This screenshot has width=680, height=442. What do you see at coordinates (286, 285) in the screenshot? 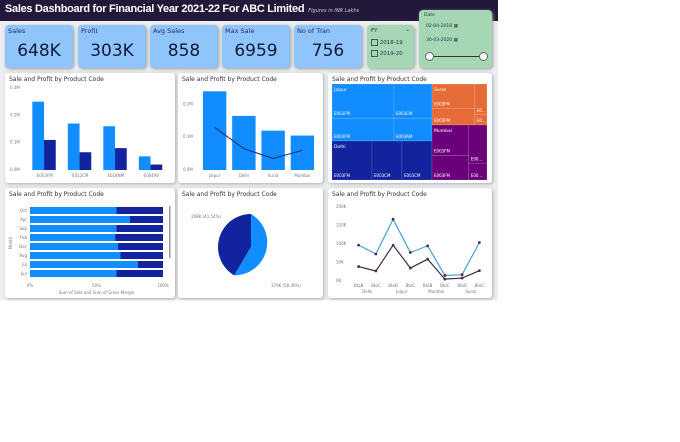
I see `slice-label: 379K (58.46%)` at bounding box center [286, 285].